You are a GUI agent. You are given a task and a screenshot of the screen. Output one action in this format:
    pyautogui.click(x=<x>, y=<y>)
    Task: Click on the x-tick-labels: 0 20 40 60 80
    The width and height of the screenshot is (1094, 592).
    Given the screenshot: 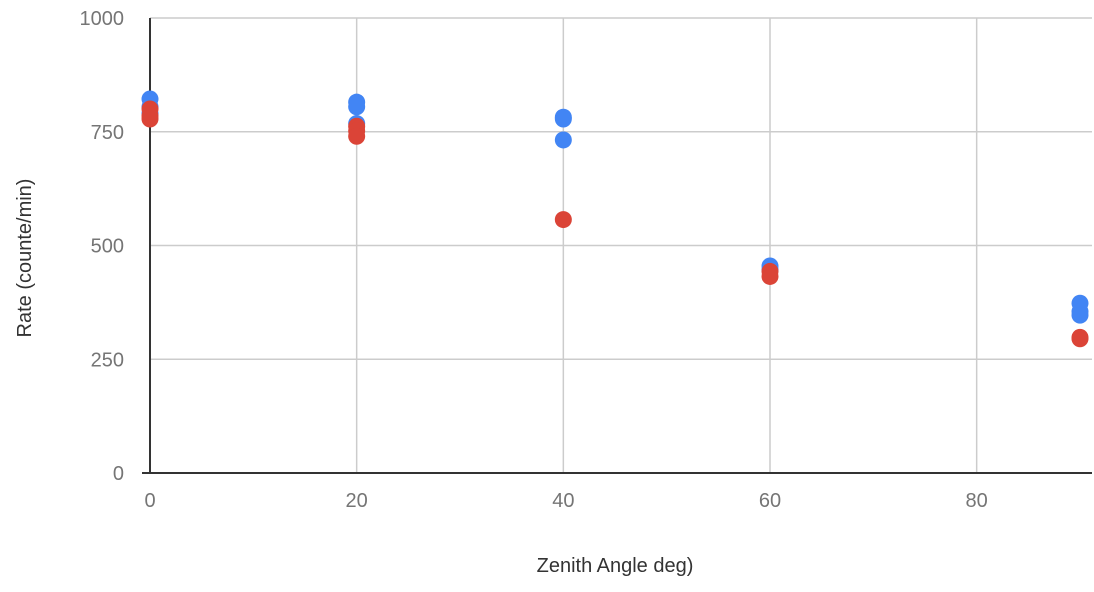 What is the action you would take?
    pyautogui.click(x=565, y=501)
    